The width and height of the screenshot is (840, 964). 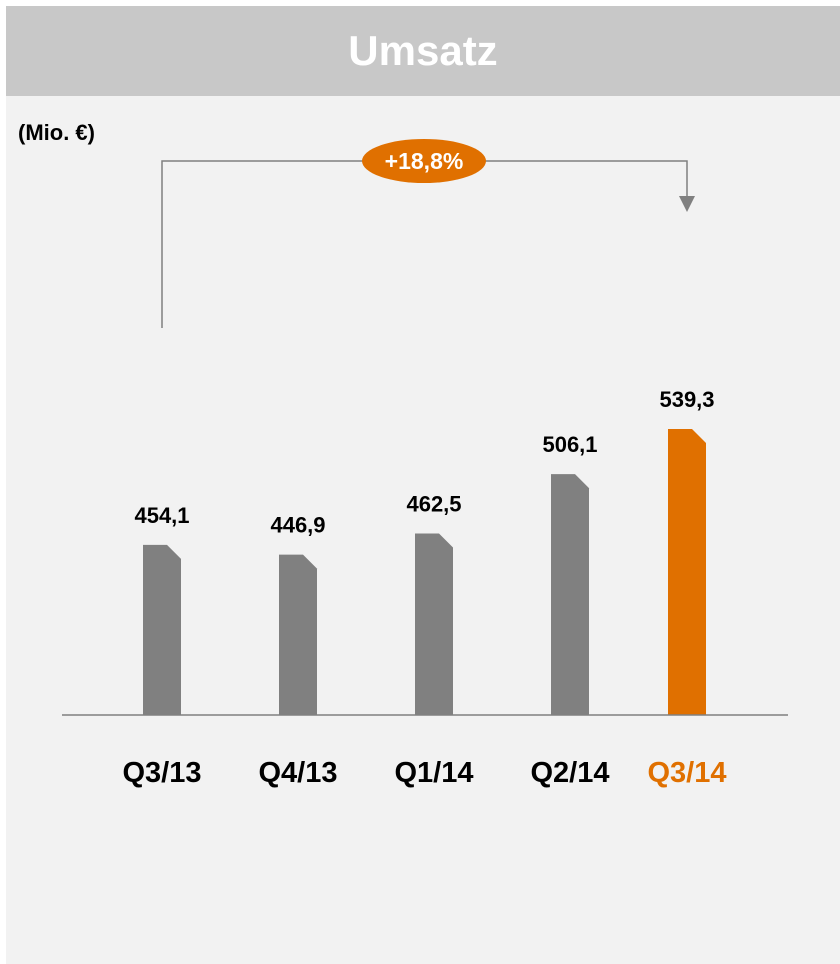 I want to click on growth-badge, so click(x=424, y=161).